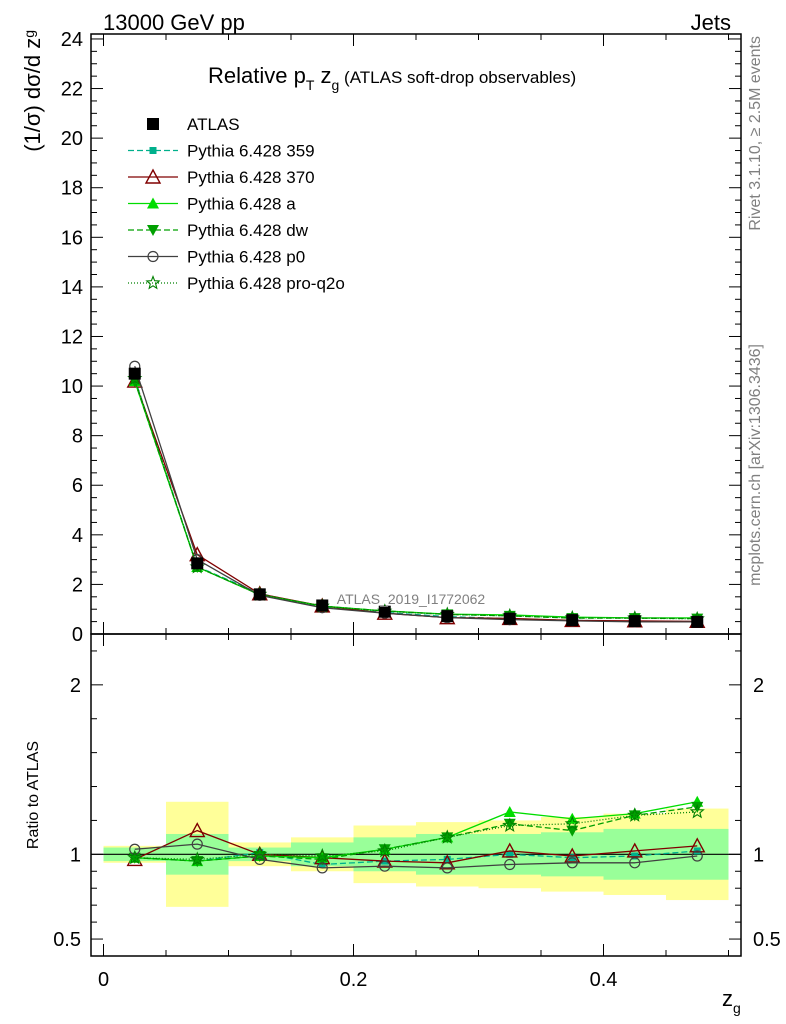 Image resolution: width=786 pixels, height=1024 pixels. I want to click on analysis-watermark: ATLAS_2019_I1772062, so click(411, 599).